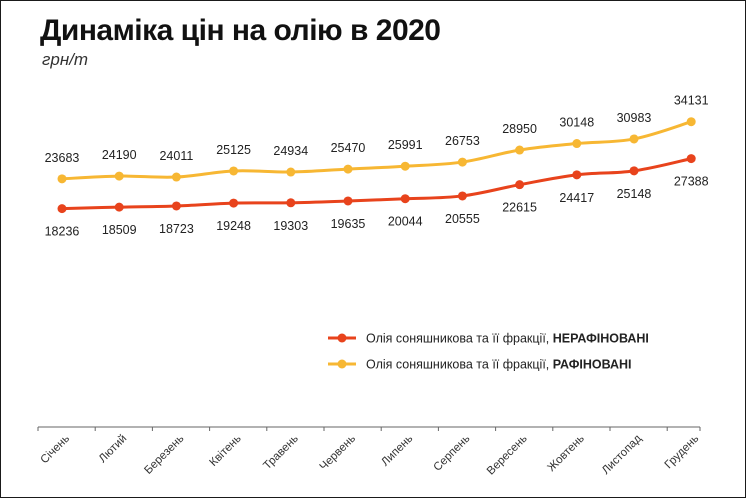  I want to click on data-label: 24417, so click(576, 198).